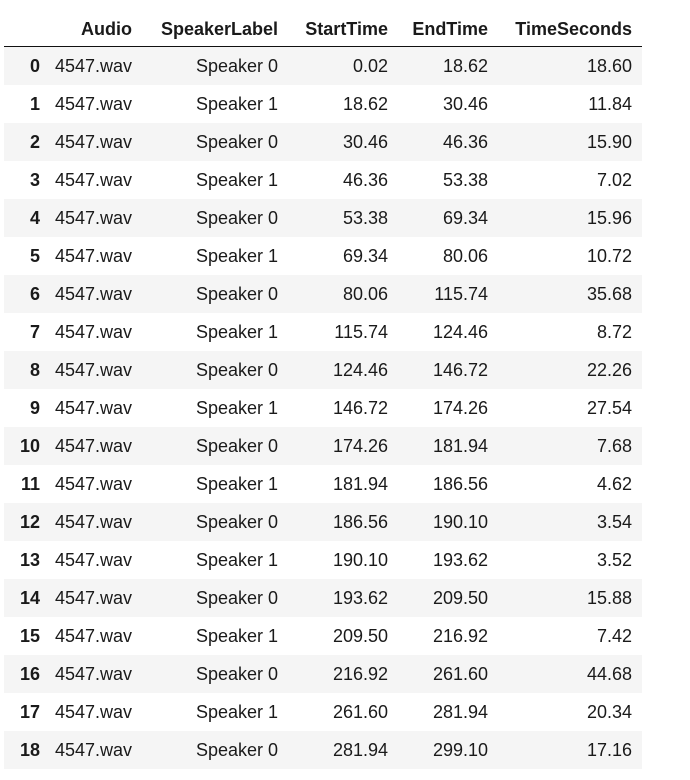 Image resolution: width=690 pixels, height=780 pixels. Describe the element at coordinates (460, 331) in the screenshot. I see `cell-end-time: 124.46` at that location.